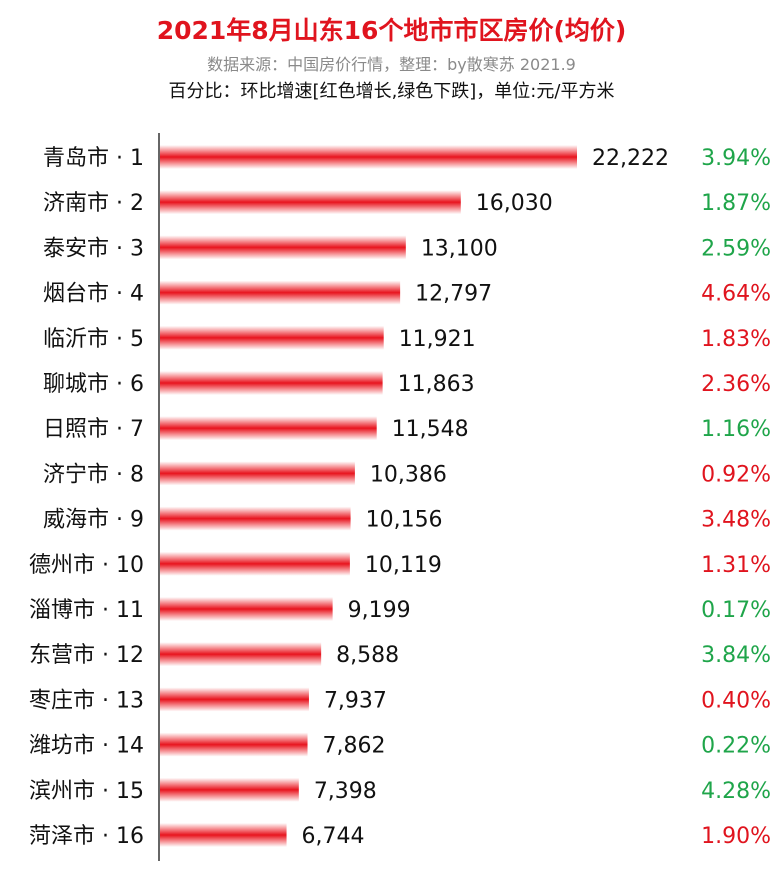 The height and width of the screenshot is (885, 783). Describe the element at coordinates (391, 64) in the screenshot. I see `chart-source: 数据来源：中国房价行情，整理：by散寒苏 2021.9` at that location.